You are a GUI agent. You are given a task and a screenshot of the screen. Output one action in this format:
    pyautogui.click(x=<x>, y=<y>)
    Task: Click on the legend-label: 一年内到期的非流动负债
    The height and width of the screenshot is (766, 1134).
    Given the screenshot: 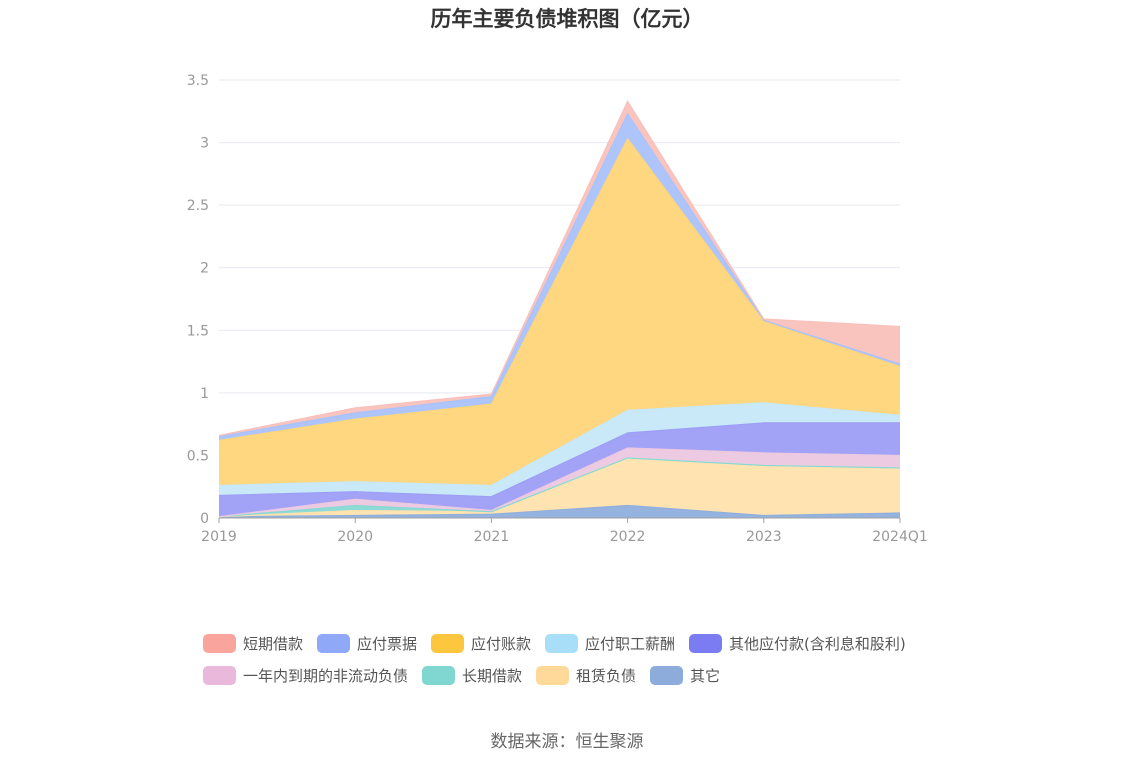 What is the action you would take?
    pyautogui.click(x=325, y=676)
    